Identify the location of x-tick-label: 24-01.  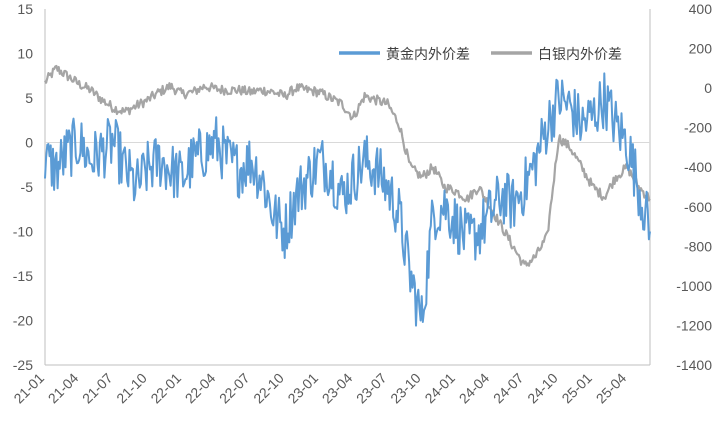
(439, 388).